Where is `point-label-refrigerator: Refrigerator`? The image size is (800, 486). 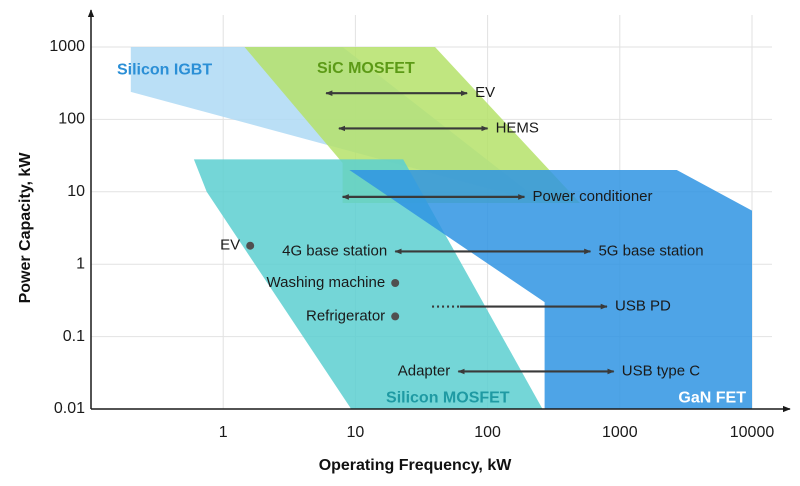 point-label-refrigerator: Refrigerator is located at coordinates (345, 315).